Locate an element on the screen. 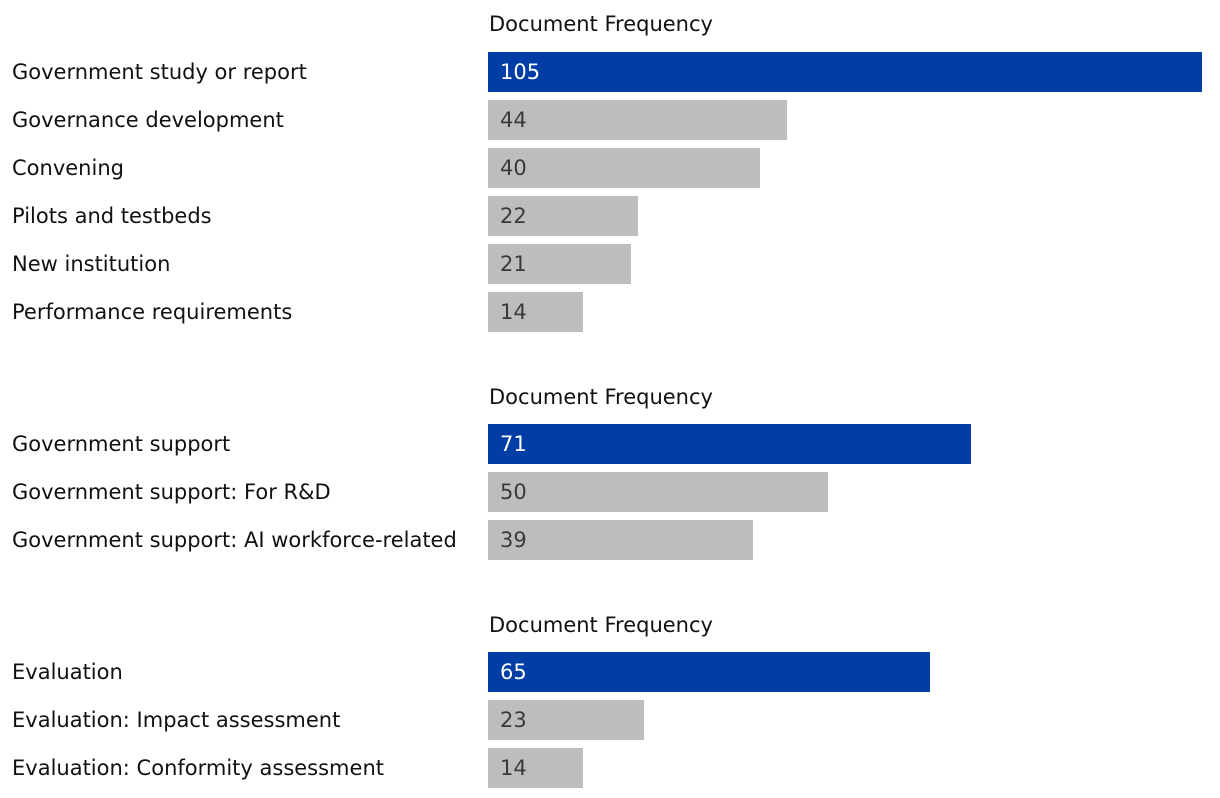  bar-new-institution is located at coordinates (559, 264).